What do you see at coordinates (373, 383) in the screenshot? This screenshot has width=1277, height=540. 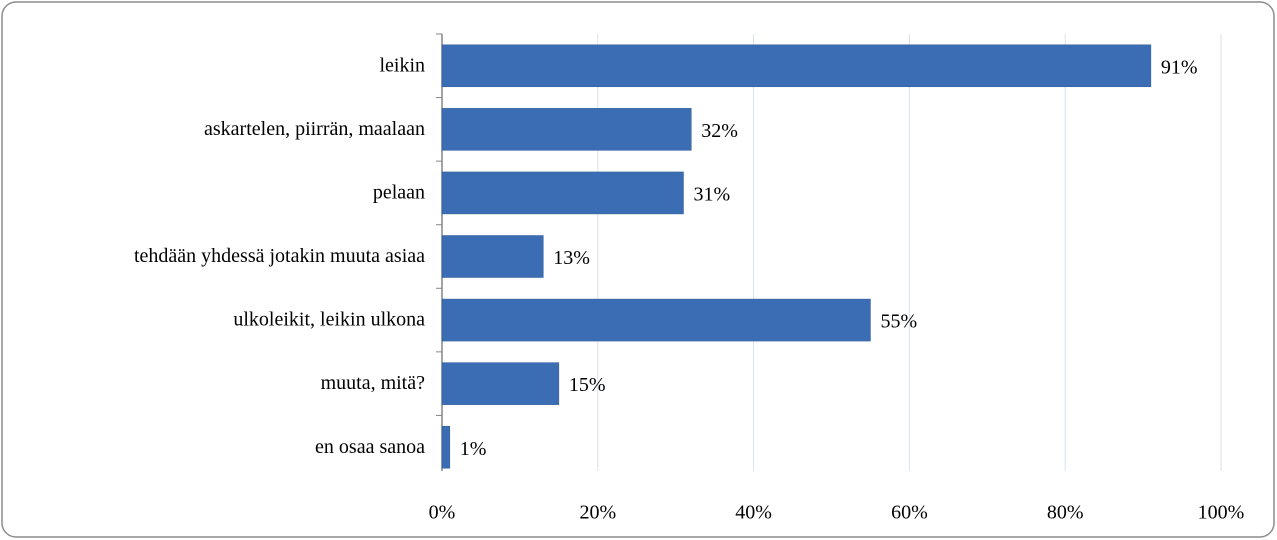 I see `y-tick-label: muuta, mitä?` at bounding box center [373, 383].